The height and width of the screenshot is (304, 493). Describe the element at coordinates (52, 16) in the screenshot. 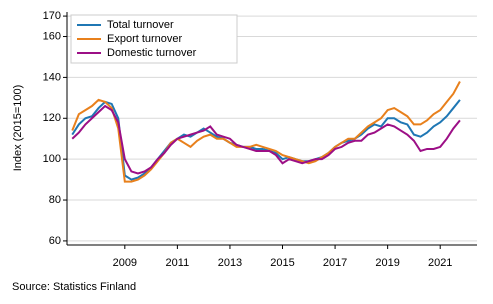

I see `y-tick-label: 170` at that location.